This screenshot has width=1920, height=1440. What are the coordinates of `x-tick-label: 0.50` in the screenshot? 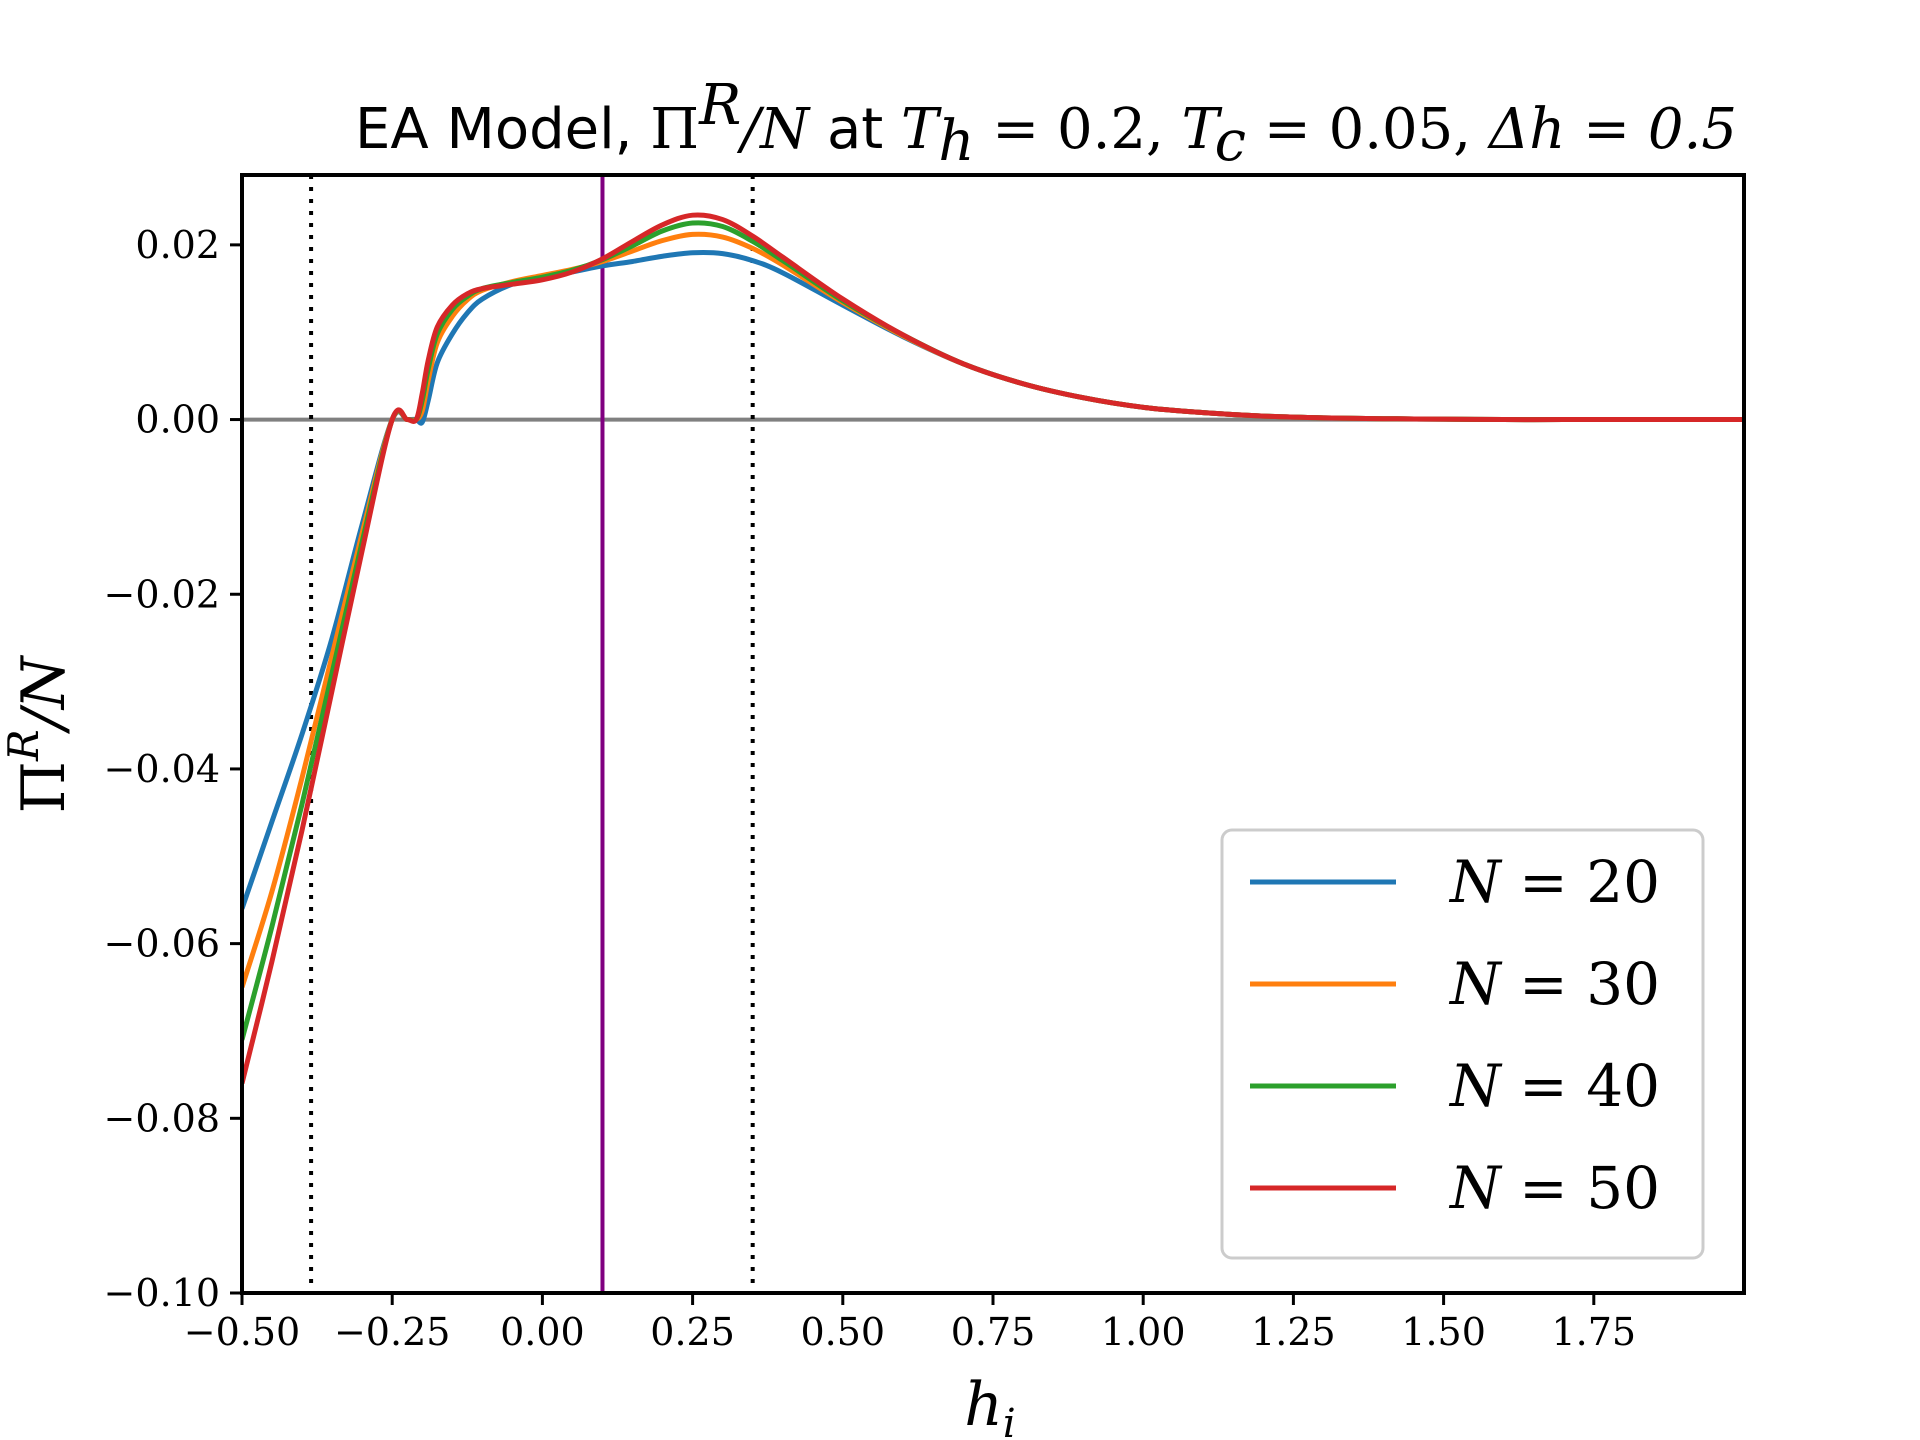 It's located at (842, 1332).